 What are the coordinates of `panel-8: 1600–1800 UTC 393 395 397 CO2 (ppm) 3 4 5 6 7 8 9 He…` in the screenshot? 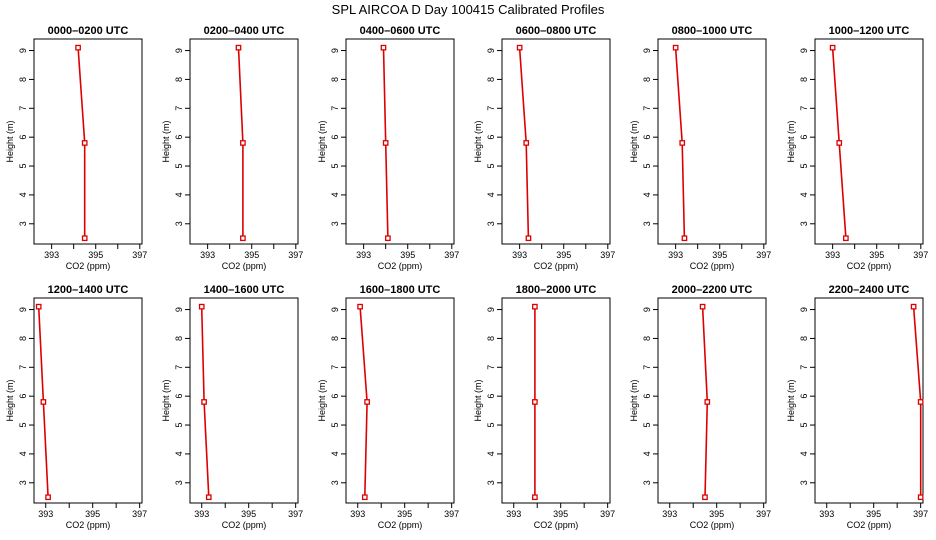 It's located at (388, 407).